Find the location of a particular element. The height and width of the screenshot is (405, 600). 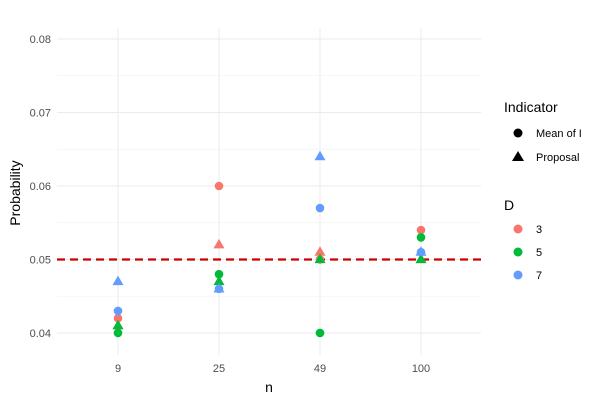

x-tick-label: 25 is located at coordinates (219, 369).